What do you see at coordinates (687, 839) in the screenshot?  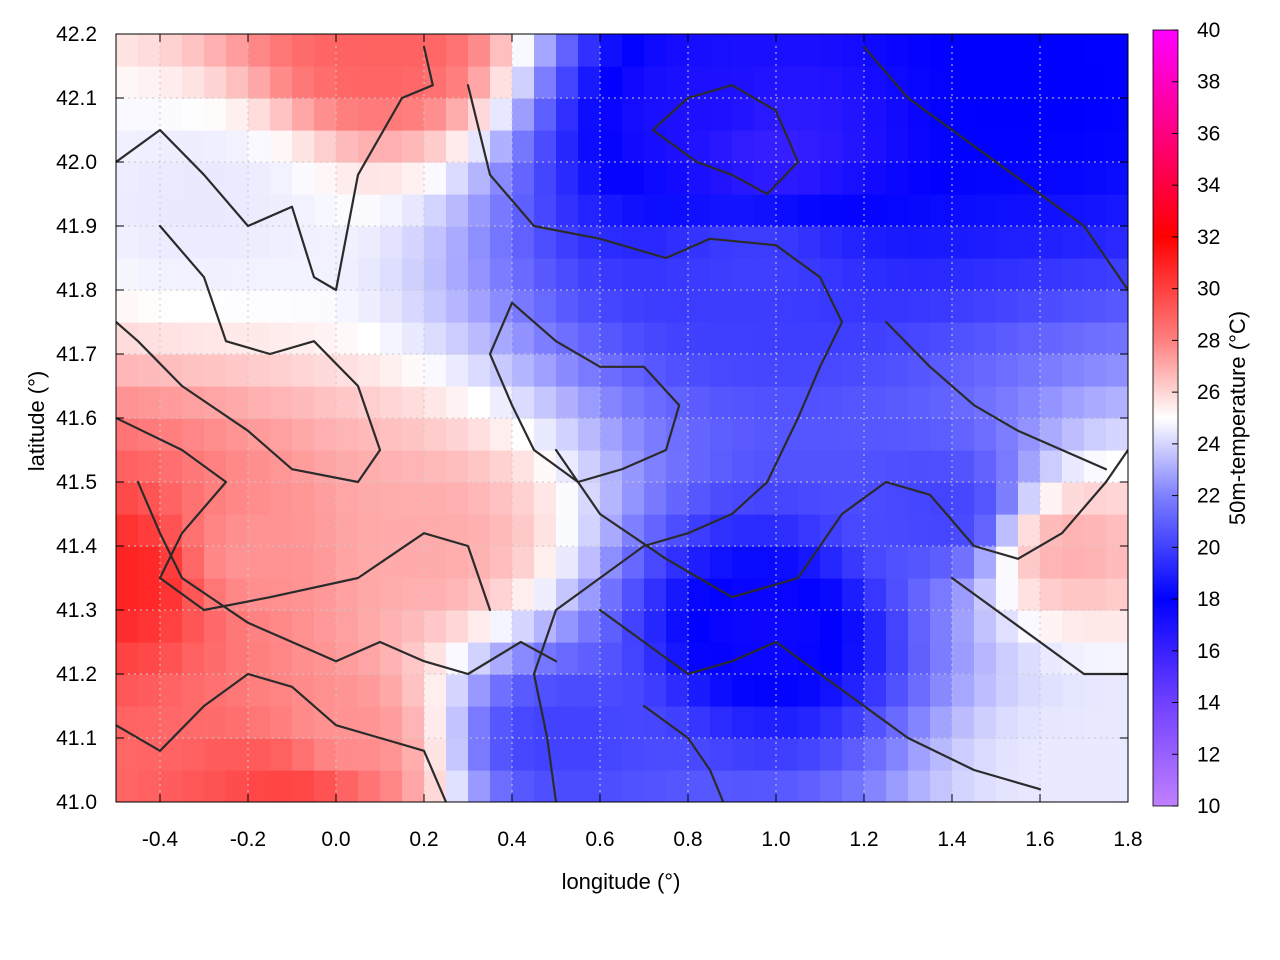 I see `x-tick-label: 0.8` at bounding box center [687, 839].